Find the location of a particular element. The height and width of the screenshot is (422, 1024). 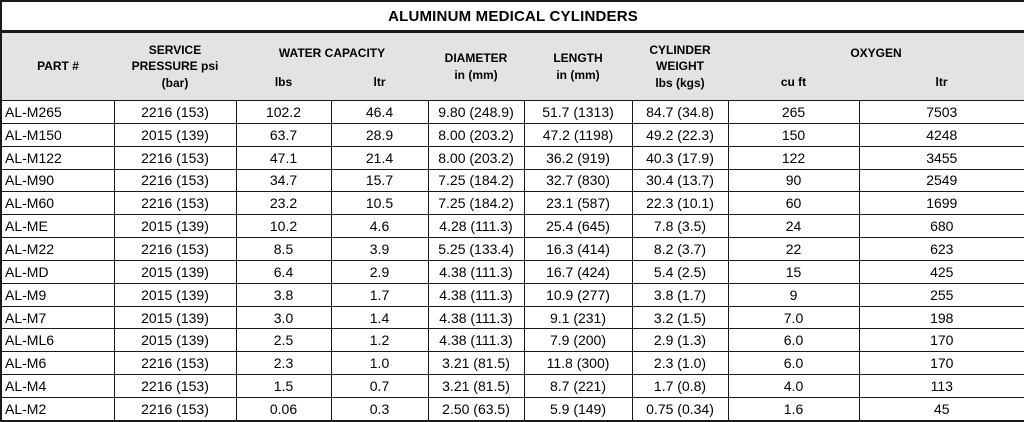

length-line2: in (mm) is located at coordinates (578, 74).